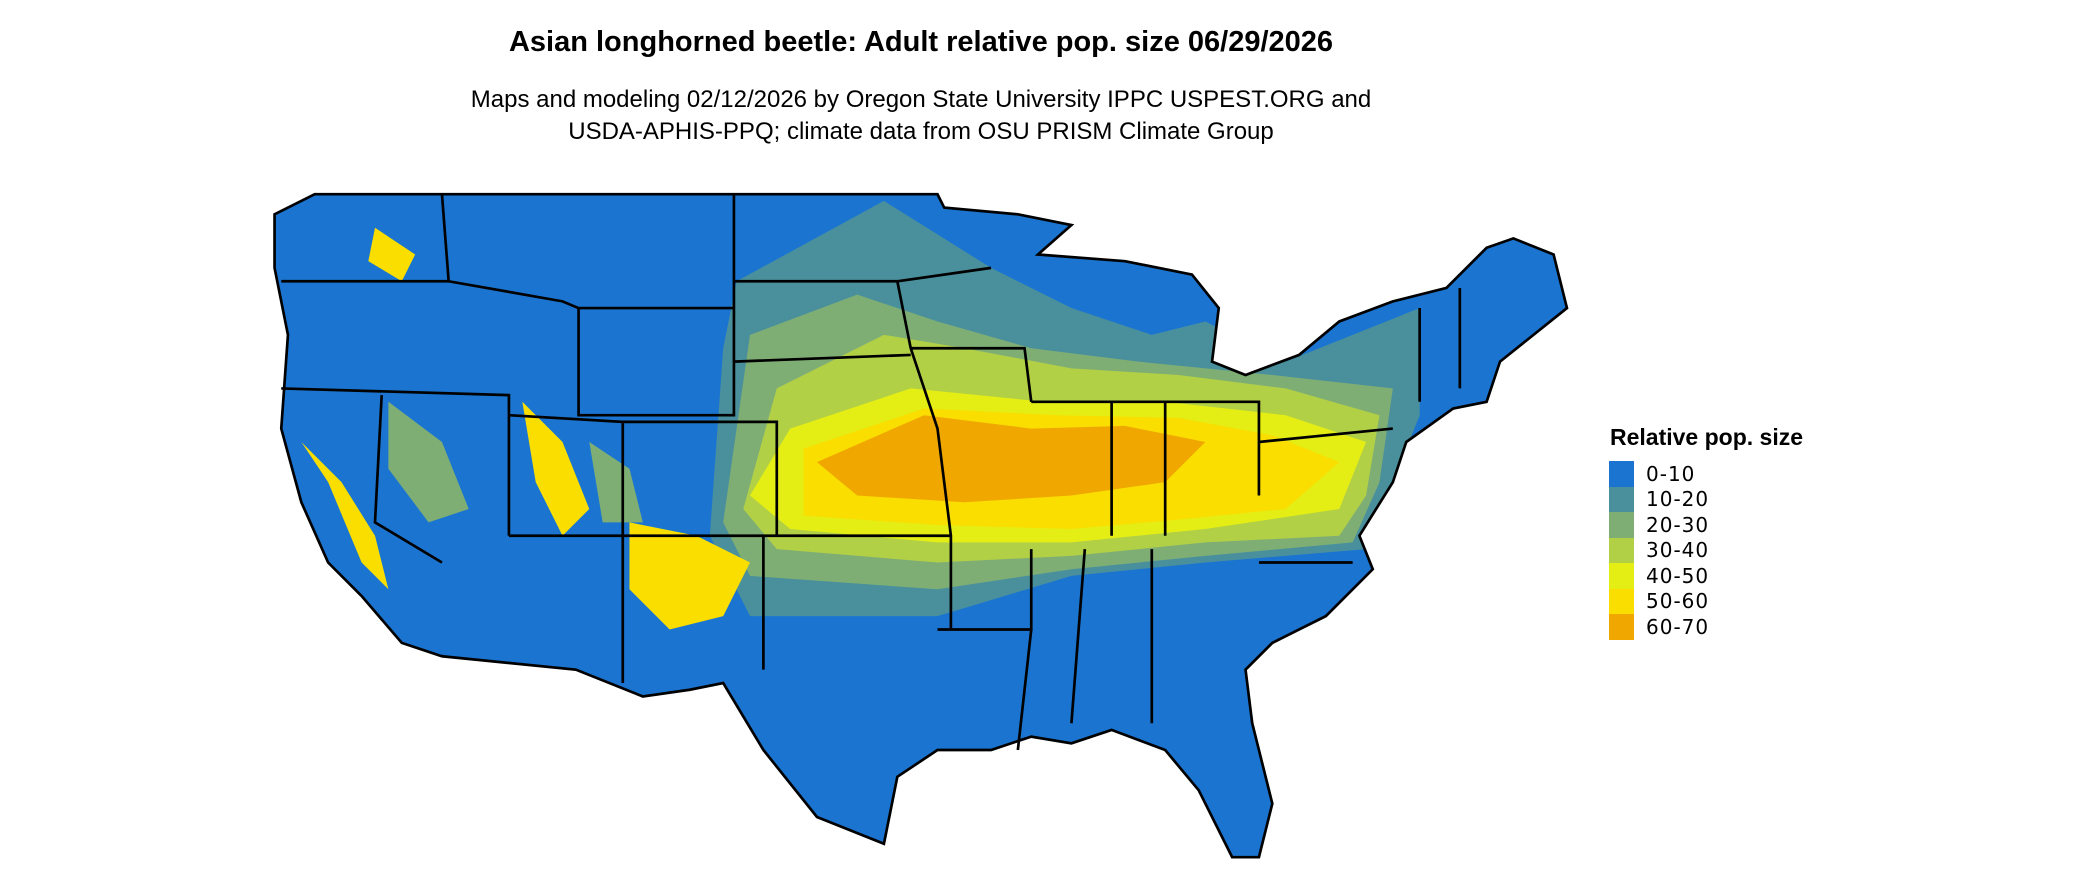 The height and width of the screenshot is (892, 2100). Describe the element at coordinates (1678, 524) in the screenshot. I see `legend-label: 20-30` at that location.